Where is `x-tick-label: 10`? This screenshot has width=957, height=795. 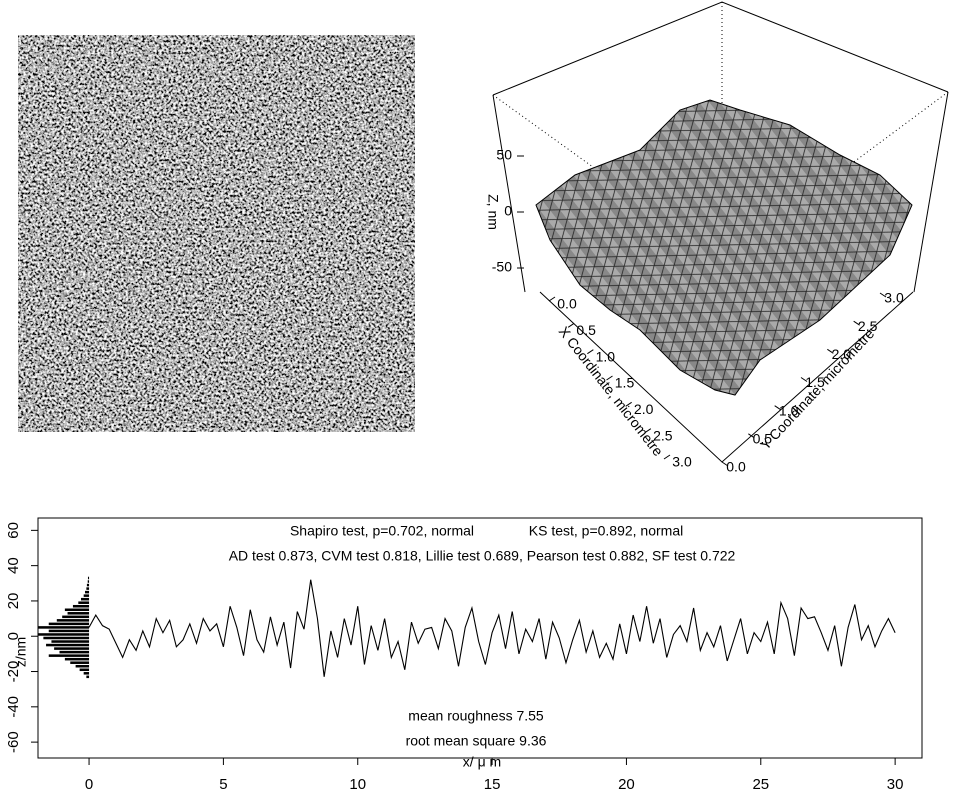
x-tick-label: 10 is located at coordinates (357, 784).